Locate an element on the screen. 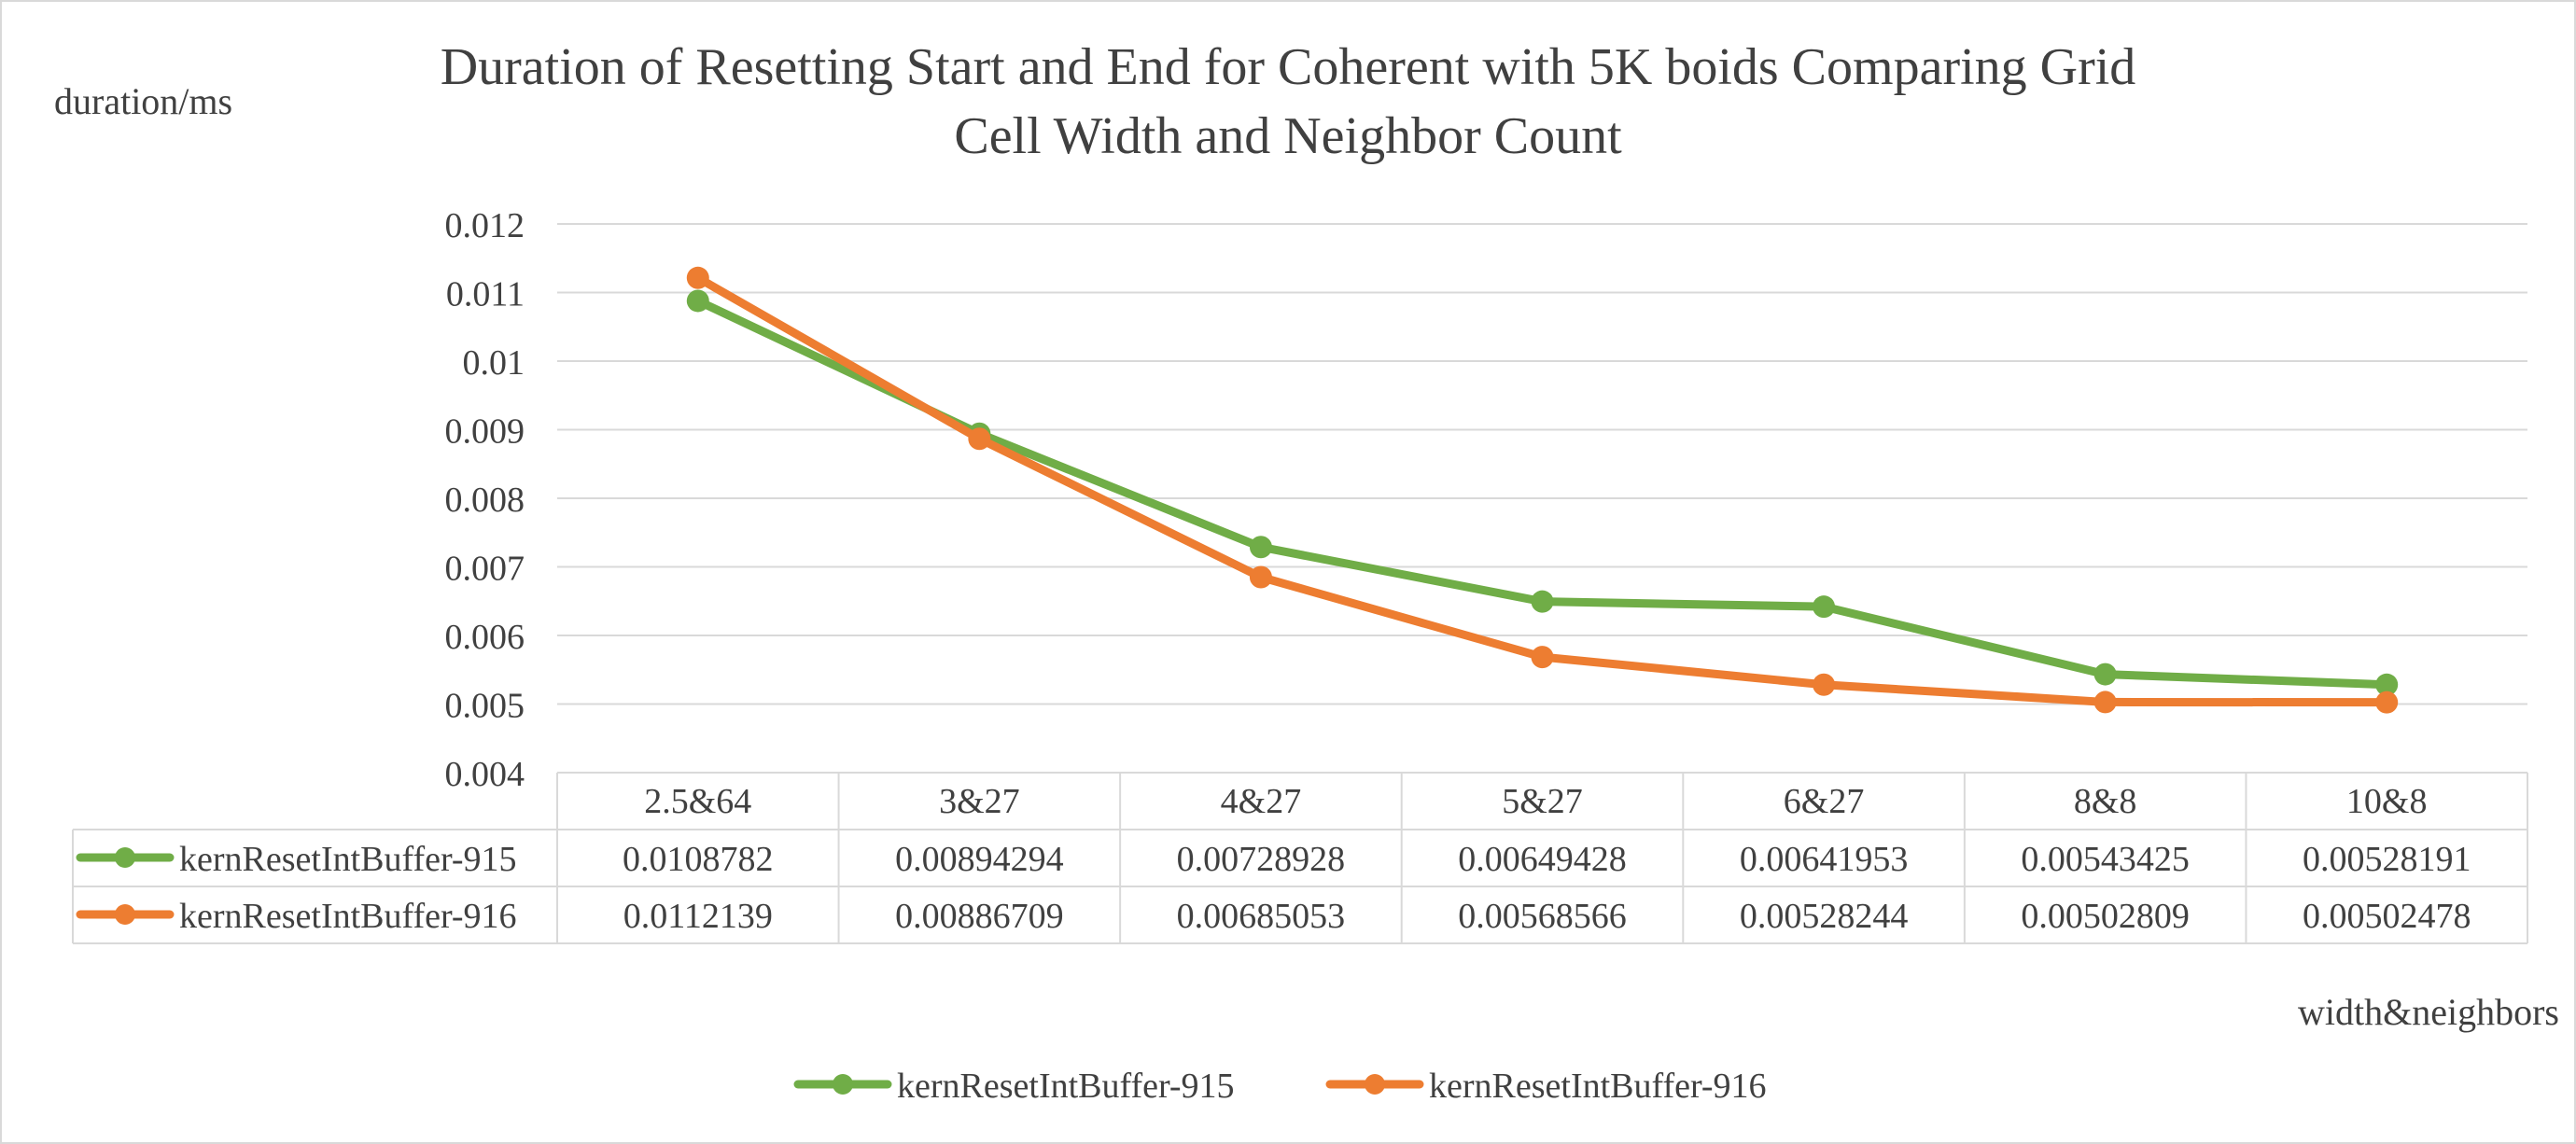 This screenshot has width=2576, height=1144. x-axis-label: width&neighbors is located at coordinates (2428, 1012).